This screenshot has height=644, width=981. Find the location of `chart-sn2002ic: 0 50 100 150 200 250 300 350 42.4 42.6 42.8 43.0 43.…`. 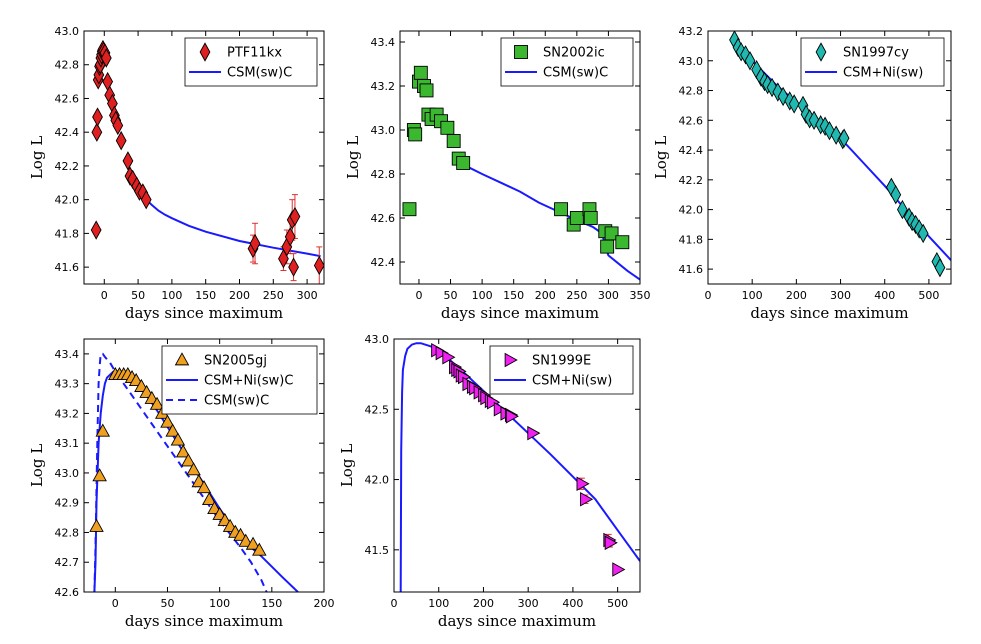

chart-sn2002ic: 0 50 100 150 200 250 300 350 42.4 42.6 42.8 43.0 43.… is located at coordinates (497, 176).